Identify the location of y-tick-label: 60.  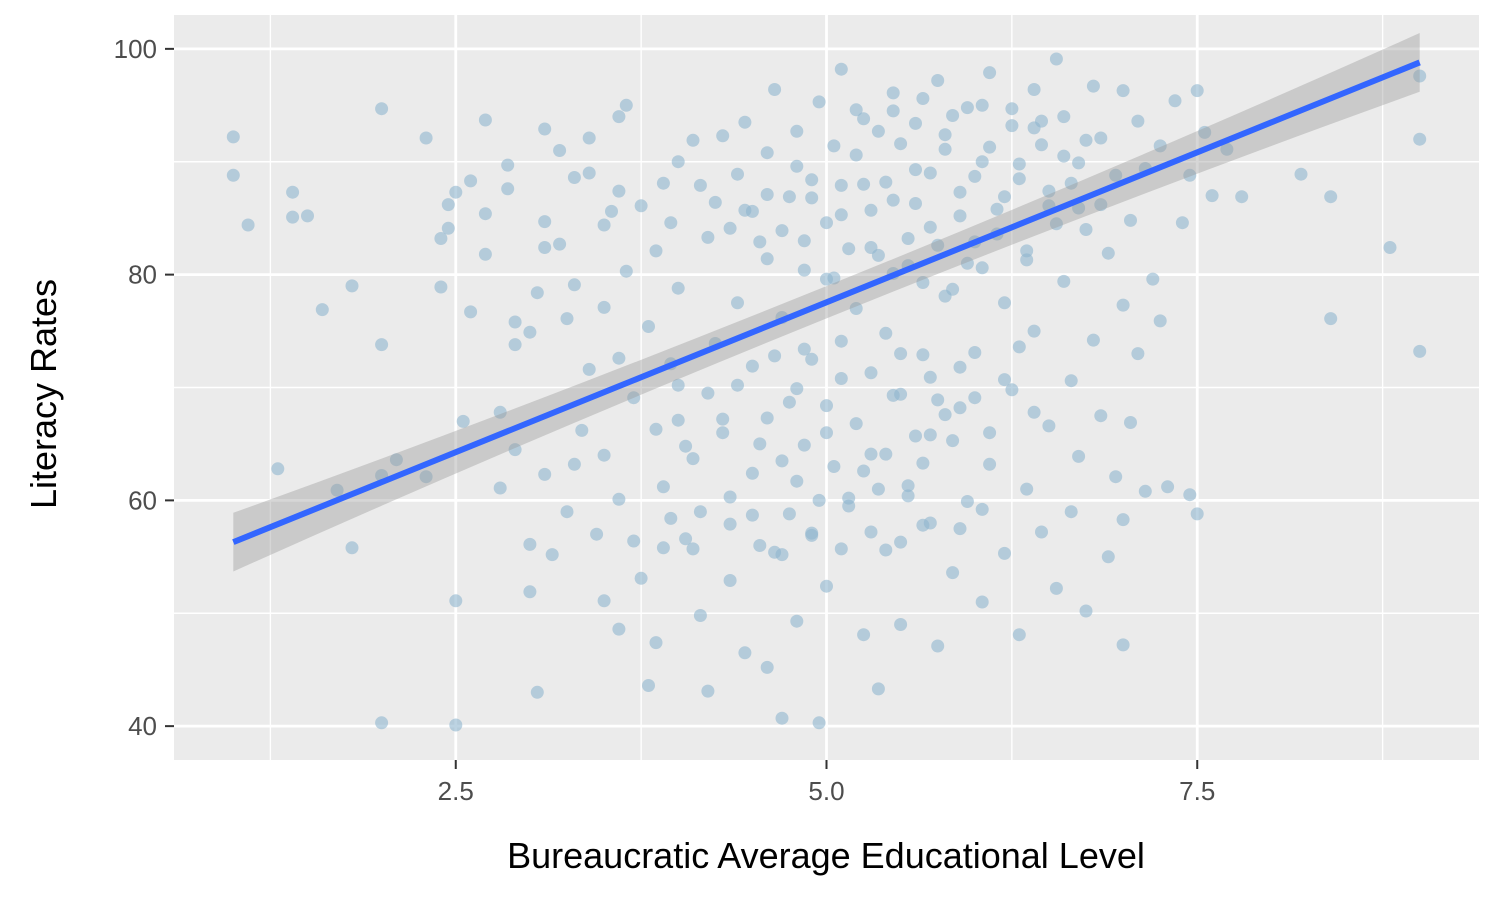
(142, 500).